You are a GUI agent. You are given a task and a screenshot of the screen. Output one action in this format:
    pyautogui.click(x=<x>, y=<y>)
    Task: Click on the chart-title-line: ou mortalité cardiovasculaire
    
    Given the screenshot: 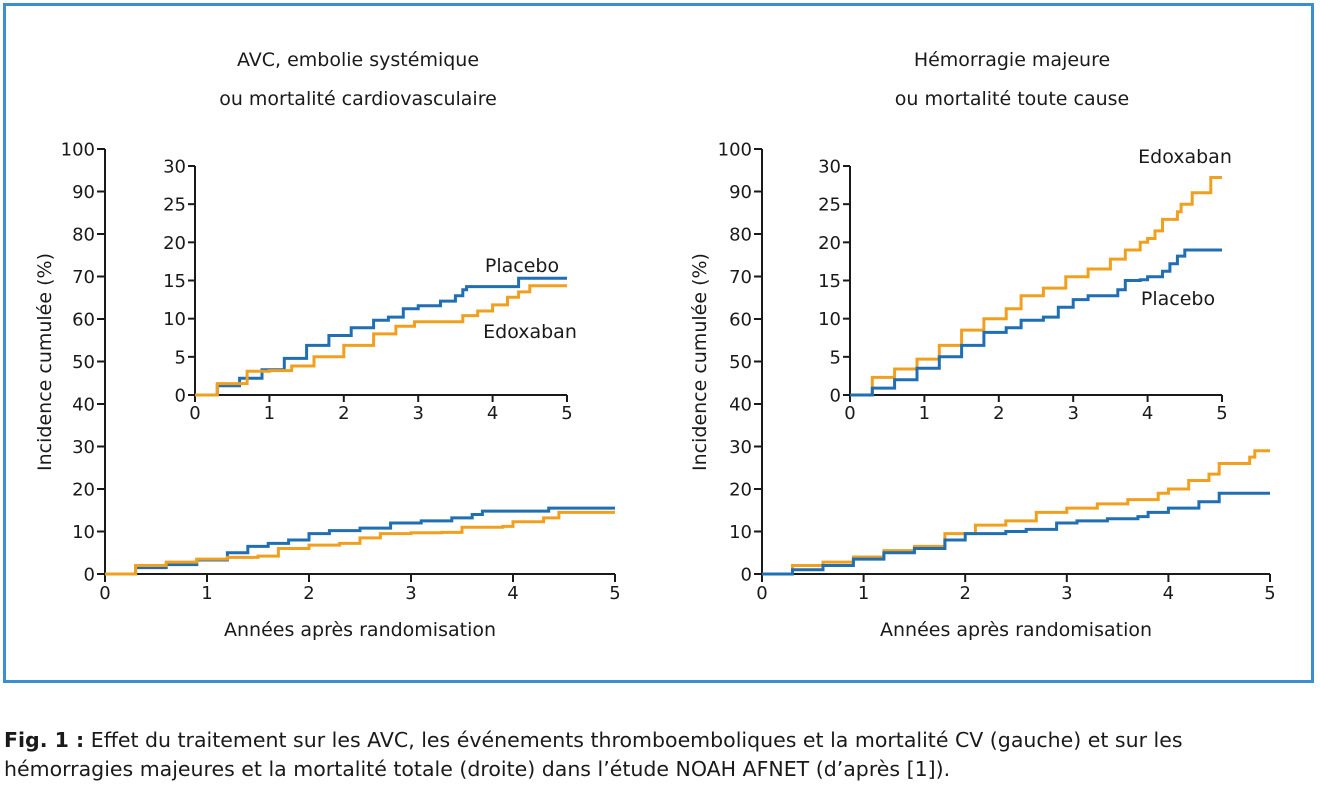 What is the action you would take?
    pyautogui.click(x=358, y=99)
    